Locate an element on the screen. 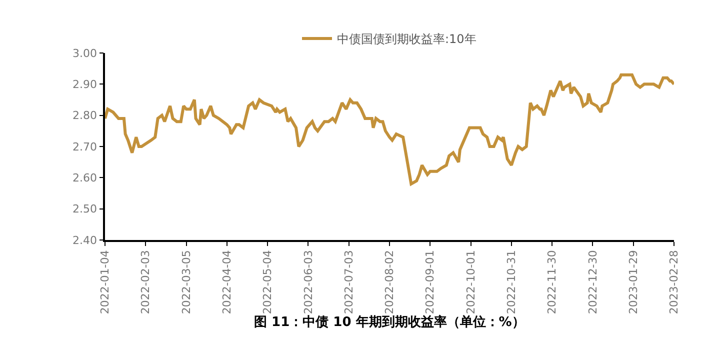 This screenshot has height=341, width=702. x-tick-label: 2022-12-30 is located at coordinates (593, 282).